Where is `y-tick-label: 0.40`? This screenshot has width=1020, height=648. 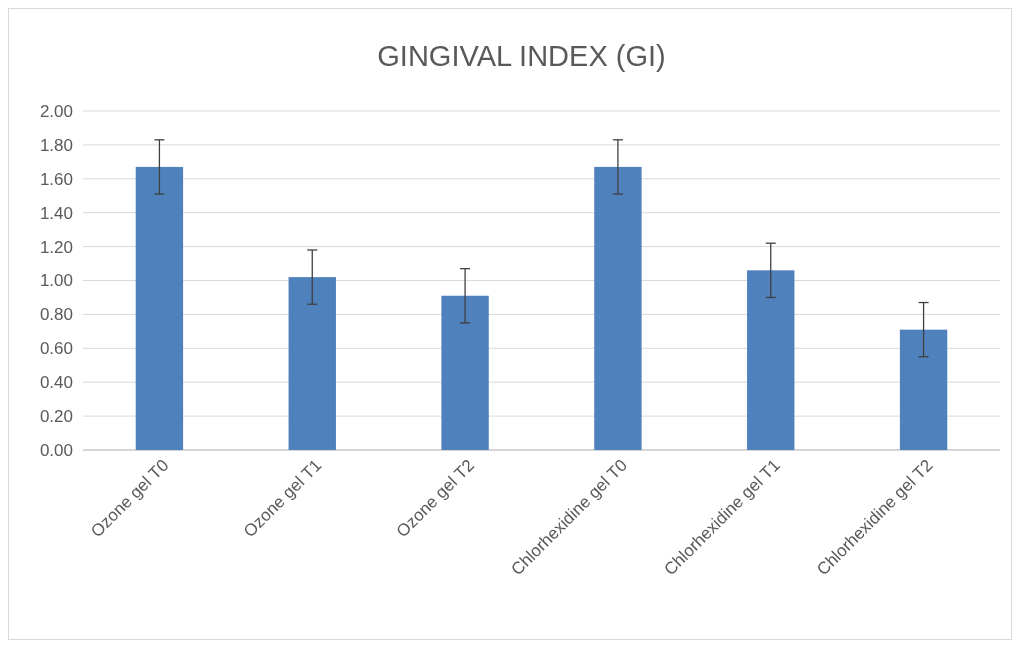
y-tick-label: 0.40 is located at coordinates (56, 383).